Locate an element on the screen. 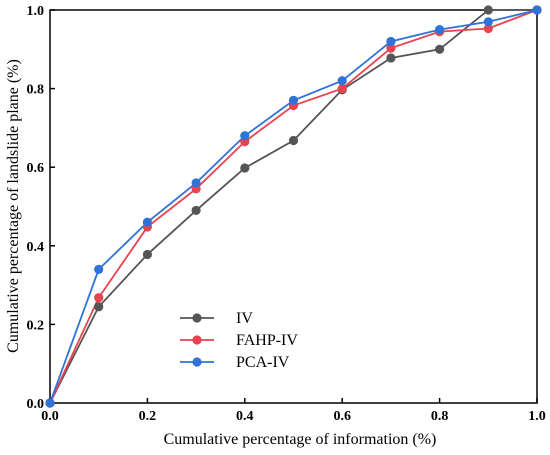 The height and width of the screenshot is (455, 550). y-tick-label: 0.6 is located at coordinates (36, 168).